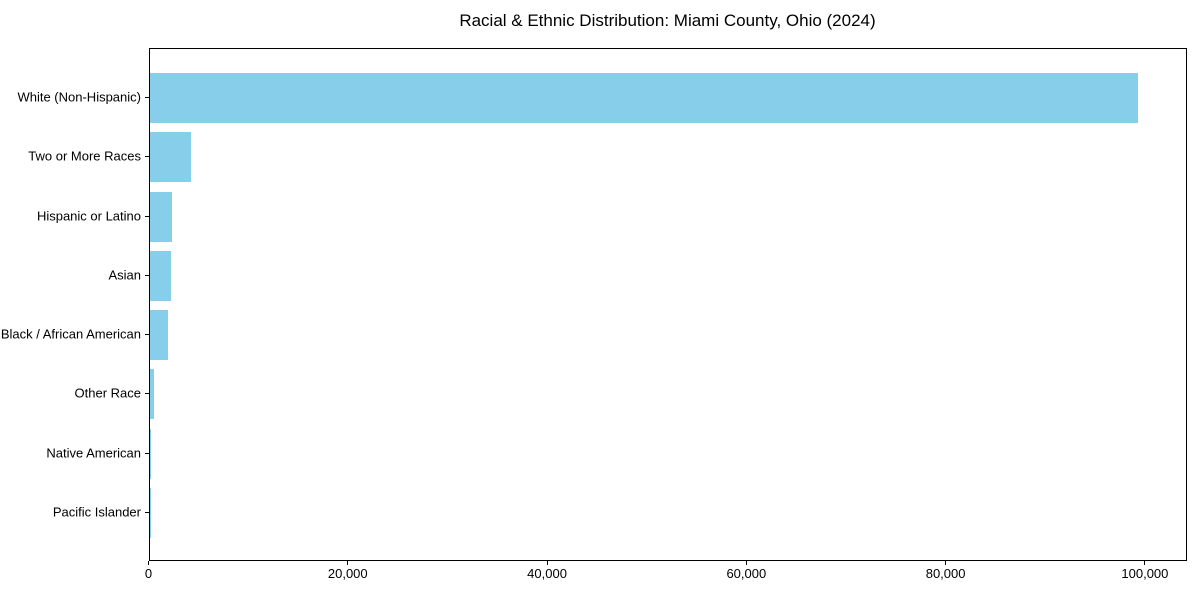 The width and height of the screenshot is (1200, 600). I want to click on y-axis-label: Asian, so click(124, 275).